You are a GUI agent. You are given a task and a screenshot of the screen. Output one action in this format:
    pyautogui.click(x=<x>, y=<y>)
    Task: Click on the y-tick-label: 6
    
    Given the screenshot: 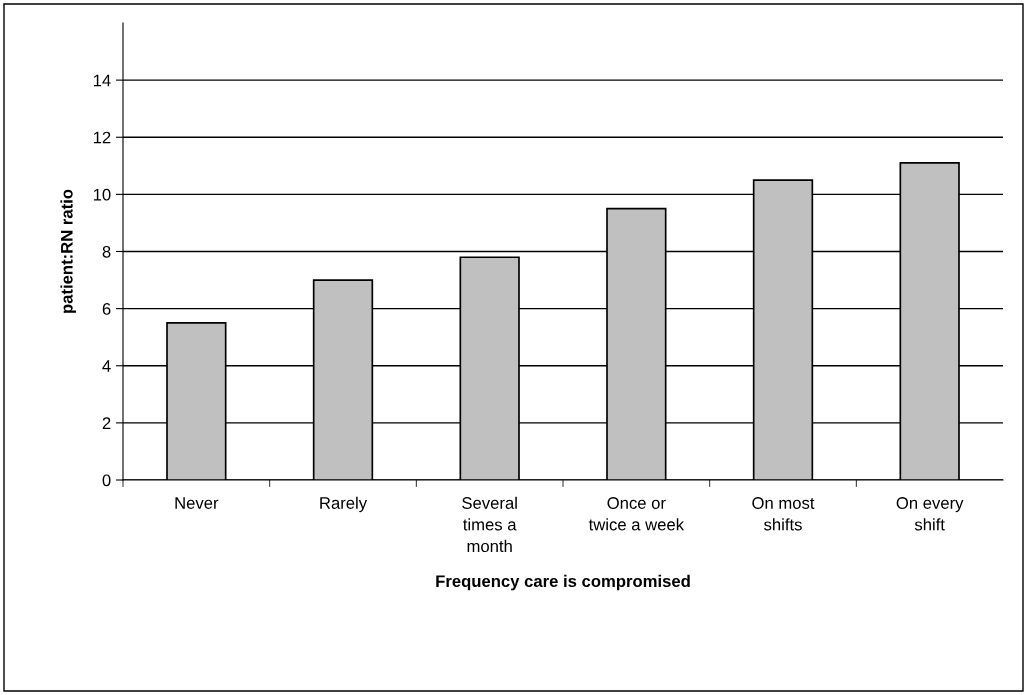 What is the action you would take?
    pyautogui.click(x=106, y=309)
    